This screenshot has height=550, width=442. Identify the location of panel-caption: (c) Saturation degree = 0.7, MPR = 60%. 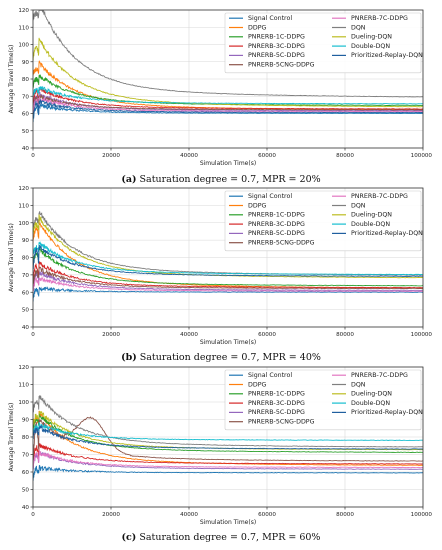
(221, 537).